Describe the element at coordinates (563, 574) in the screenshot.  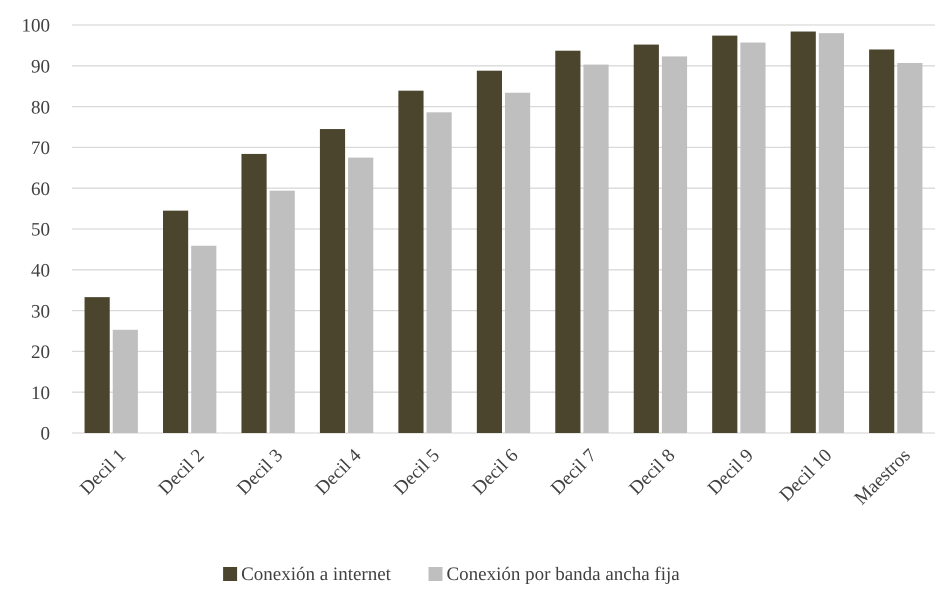
I see `legend-label: Conexión por banda ancha fija` at that location.